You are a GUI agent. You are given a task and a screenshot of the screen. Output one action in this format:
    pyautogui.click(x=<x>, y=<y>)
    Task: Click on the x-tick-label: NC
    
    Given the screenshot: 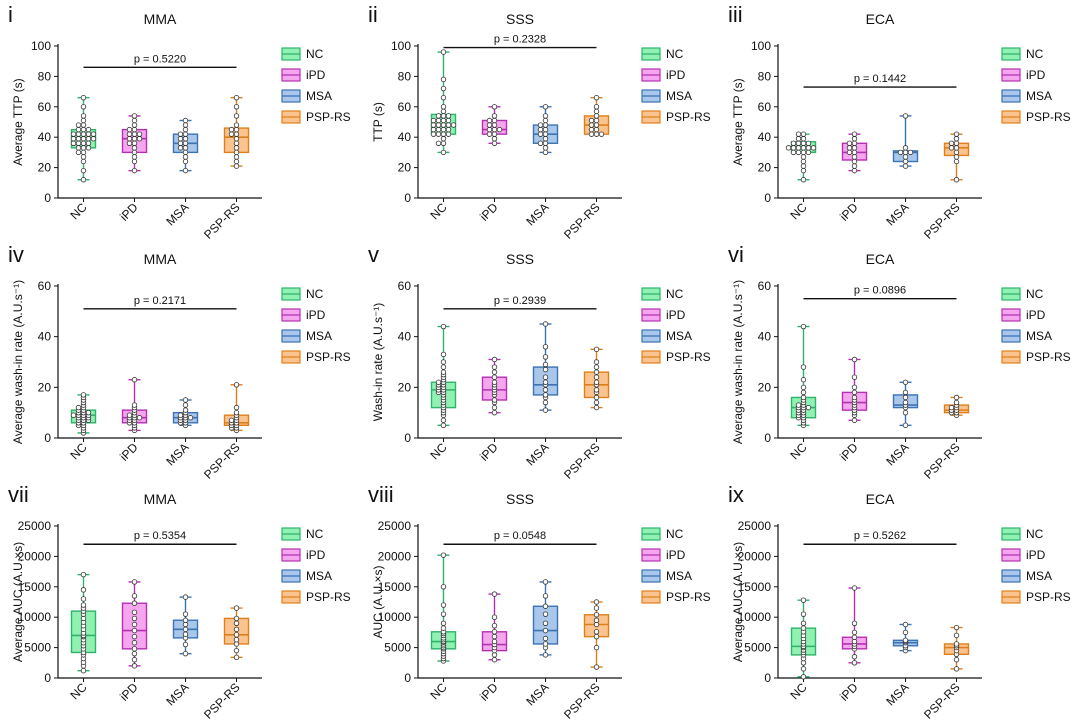 What is the action you would take?
    pyautogui.click(x=438, y=211)
    